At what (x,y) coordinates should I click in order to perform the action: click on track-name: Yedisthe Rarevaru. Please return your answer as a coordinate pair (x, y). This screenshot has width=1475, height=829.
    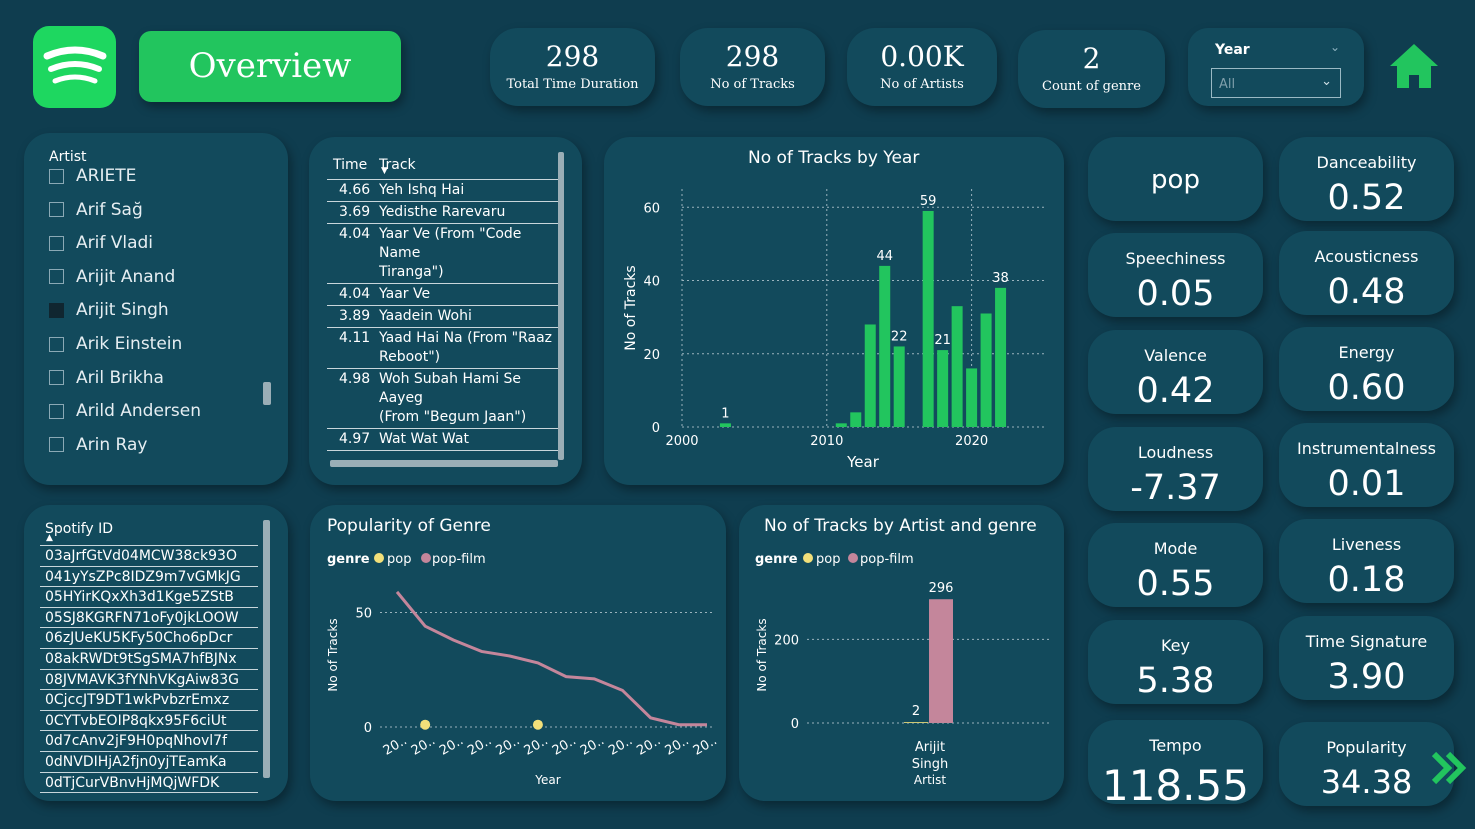
    Looking at the image, I should click on (442, 212).